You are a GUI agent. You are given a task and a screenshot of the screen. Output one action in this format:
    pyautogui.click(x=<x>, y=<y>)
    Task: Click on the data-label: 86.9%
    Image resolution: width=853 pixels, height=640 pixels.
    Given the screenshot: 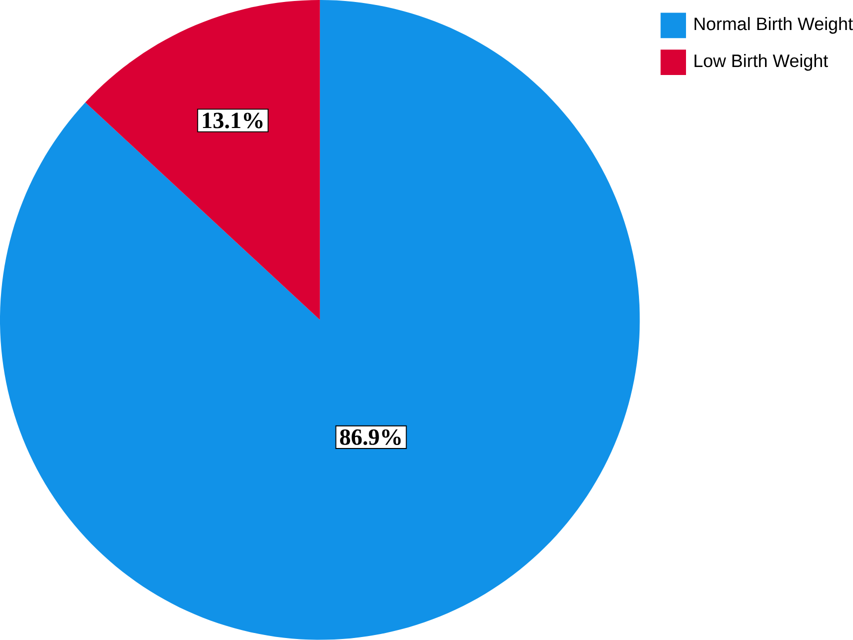 What is the action you would take?
    pyautogui.click(x=370, y=437)
    